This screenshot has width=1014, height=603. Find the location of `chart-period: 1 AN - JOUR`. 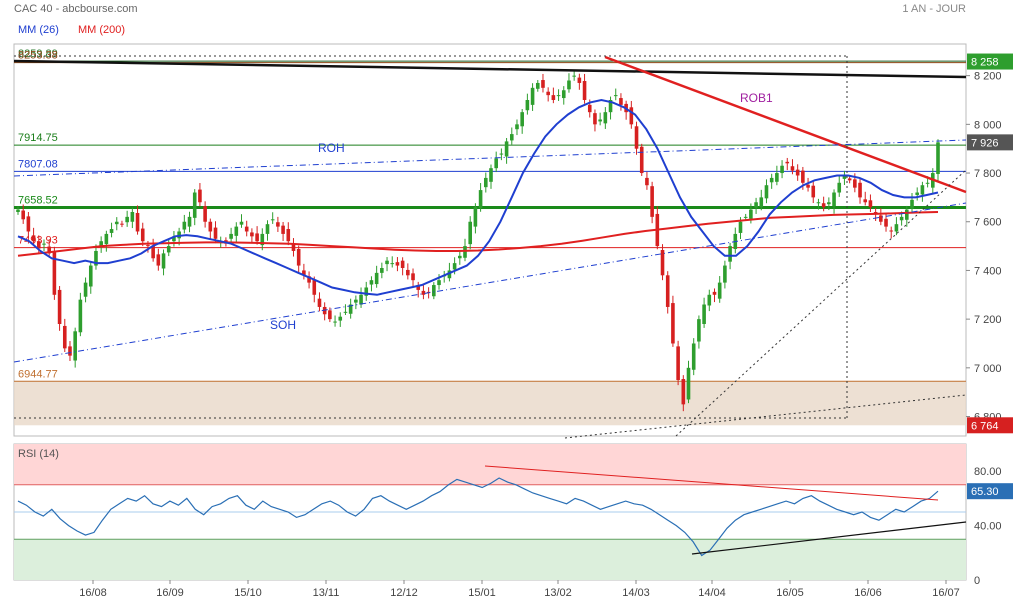

chart-period: 1 AN - JOUR is located at coordinates (934, 9).